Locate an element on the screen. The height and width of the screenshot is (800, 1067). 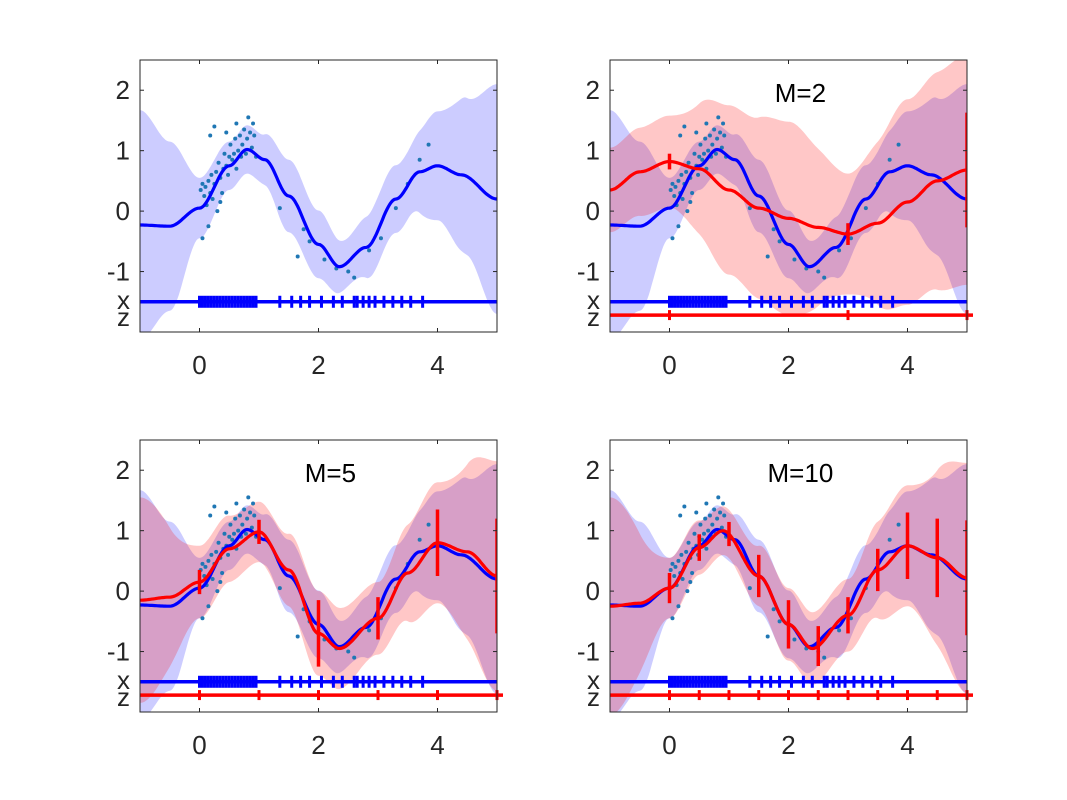
subplot-m2: 2 1 0 -1xz 0 2 4 M=2 is located at coordinates (775, 219).